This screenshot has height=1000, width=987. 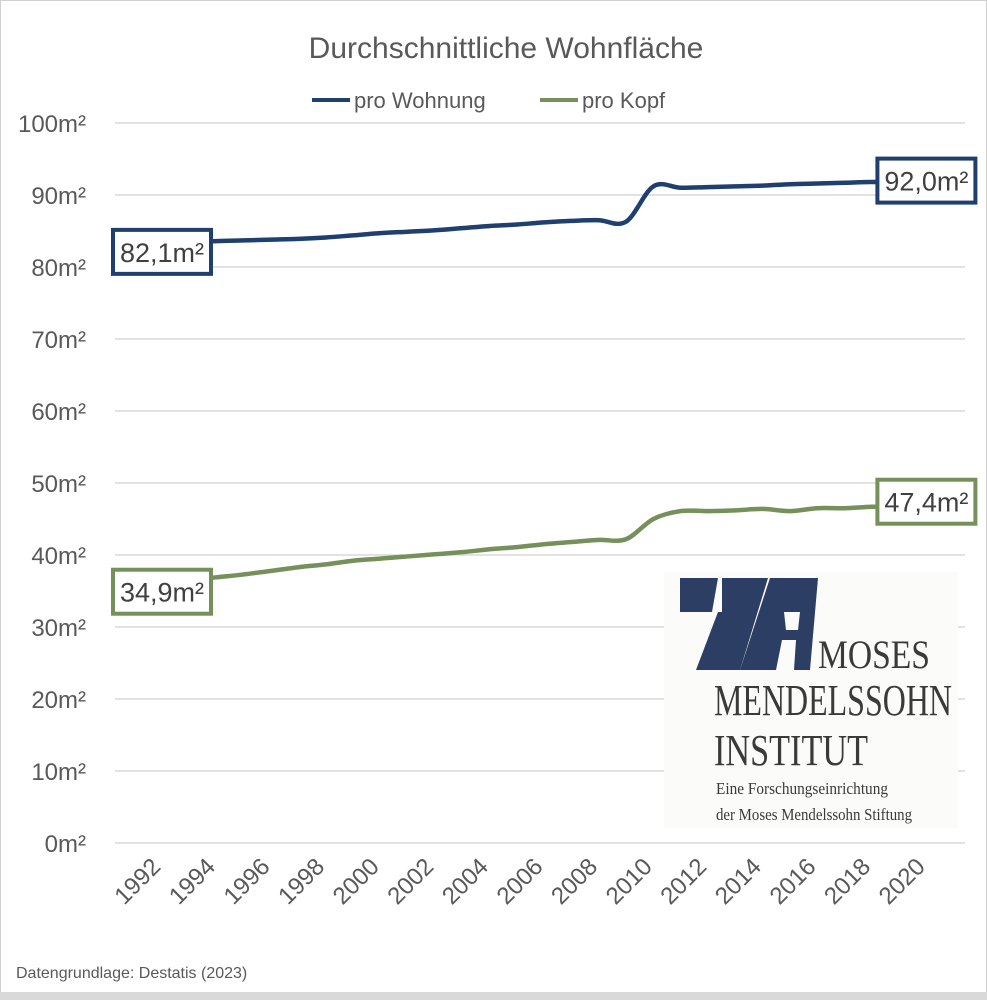 I want to click on x-tick-label: 2008, so click(x=574, y=881).